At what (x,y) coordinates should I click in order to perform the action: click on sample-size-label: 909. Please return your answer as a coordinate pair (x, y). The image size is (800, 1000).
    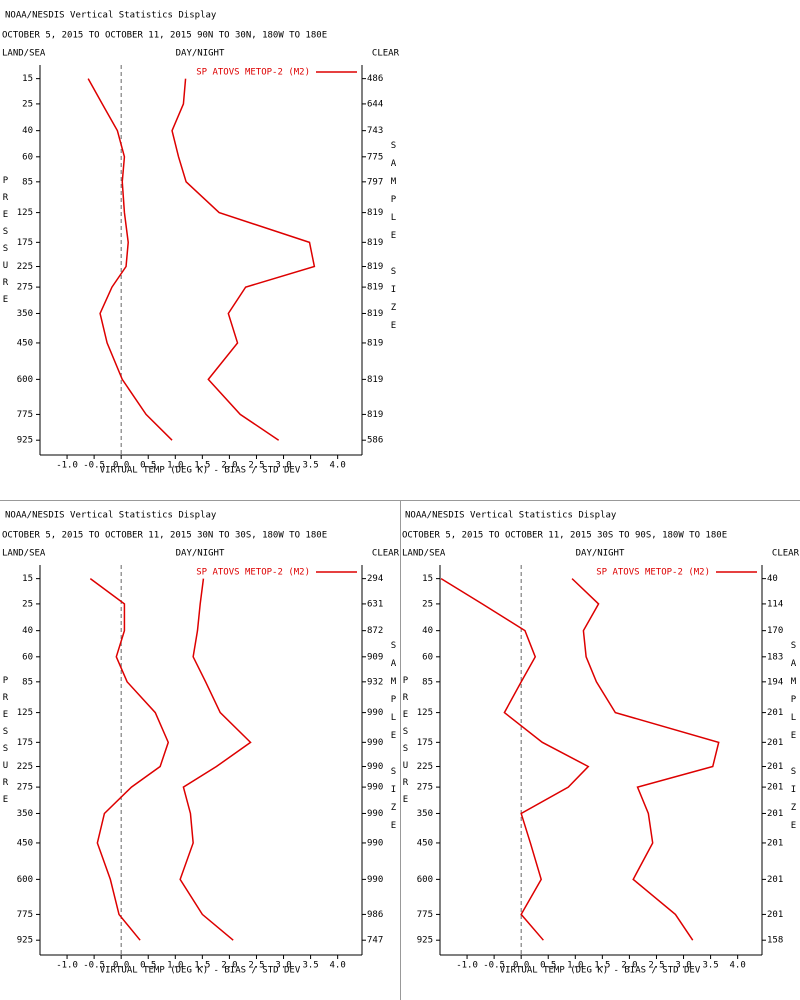
    Looking at the image, I should click on (375, 657).